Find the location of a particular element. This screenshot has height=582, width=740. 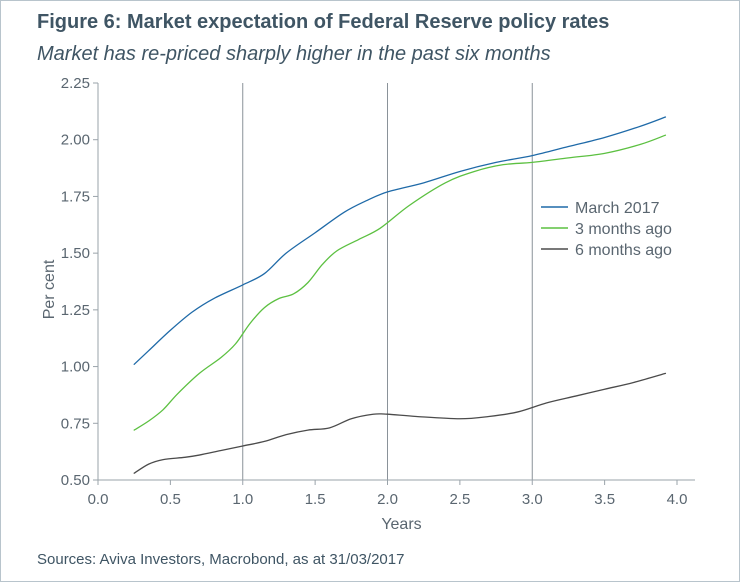

x-tick-label: 3.0 is located at coordinates (532, 499).